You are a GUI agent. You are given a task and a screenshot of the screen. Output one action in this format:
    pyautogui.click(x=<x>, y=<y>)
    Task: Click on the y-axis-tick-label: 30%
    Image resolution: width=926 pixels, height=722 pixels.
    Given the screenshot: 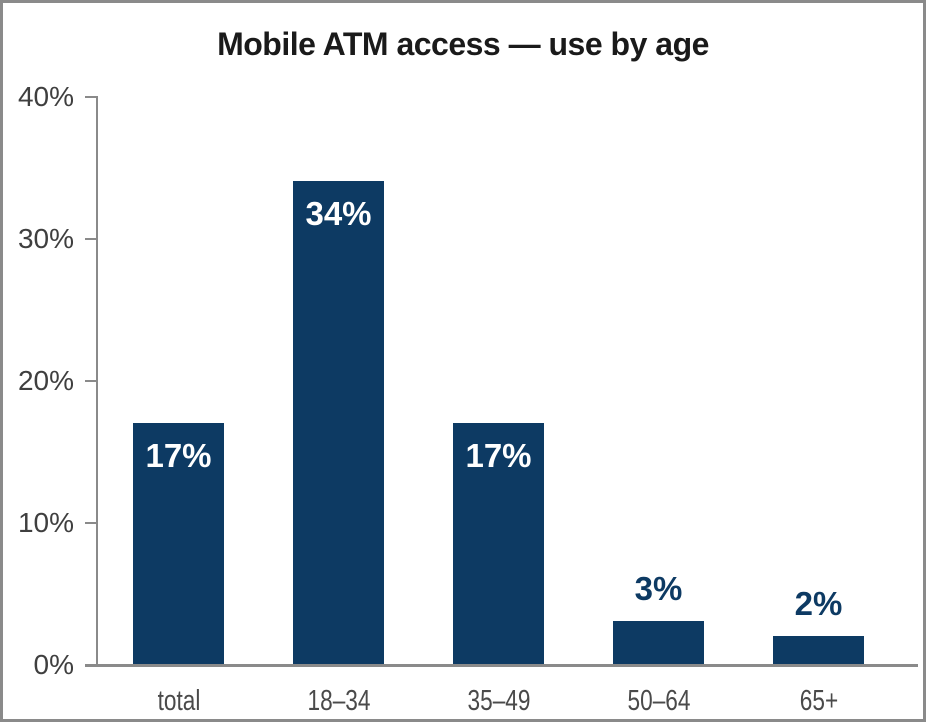 What is the action you would take?
    pyautogui.click(x=45, y=238)
    